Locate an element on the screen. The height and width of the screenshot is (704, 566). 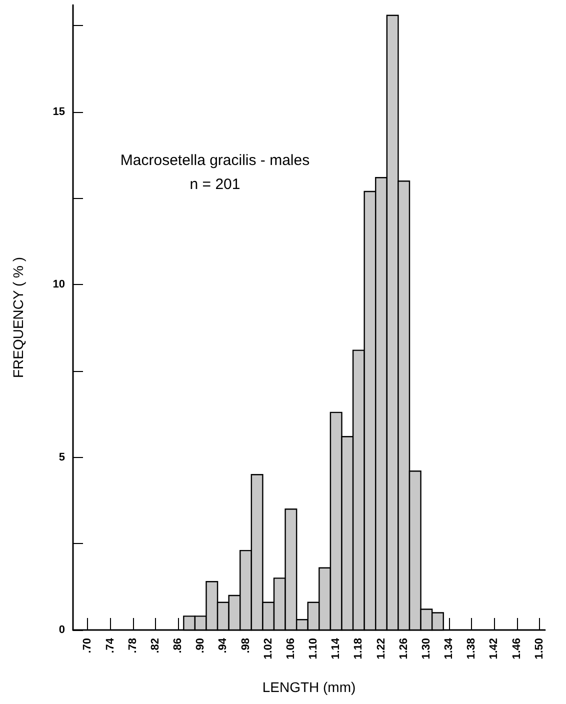
x-tick-label: .94 is located at coordinates (223, 645).